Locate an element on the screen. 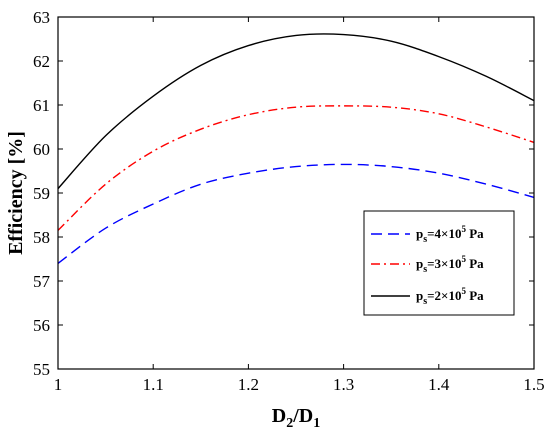  legend-label-1: ps=4×105 Pa is located at coordinates (450, 234).